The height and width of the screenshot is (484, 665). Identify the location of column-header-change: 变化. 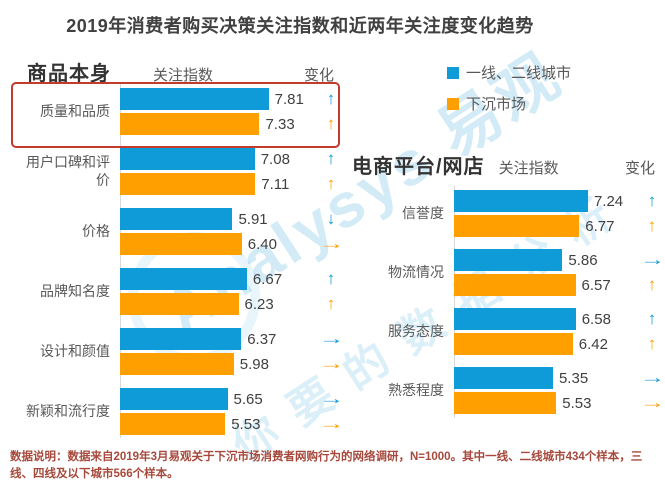
(639, 168).